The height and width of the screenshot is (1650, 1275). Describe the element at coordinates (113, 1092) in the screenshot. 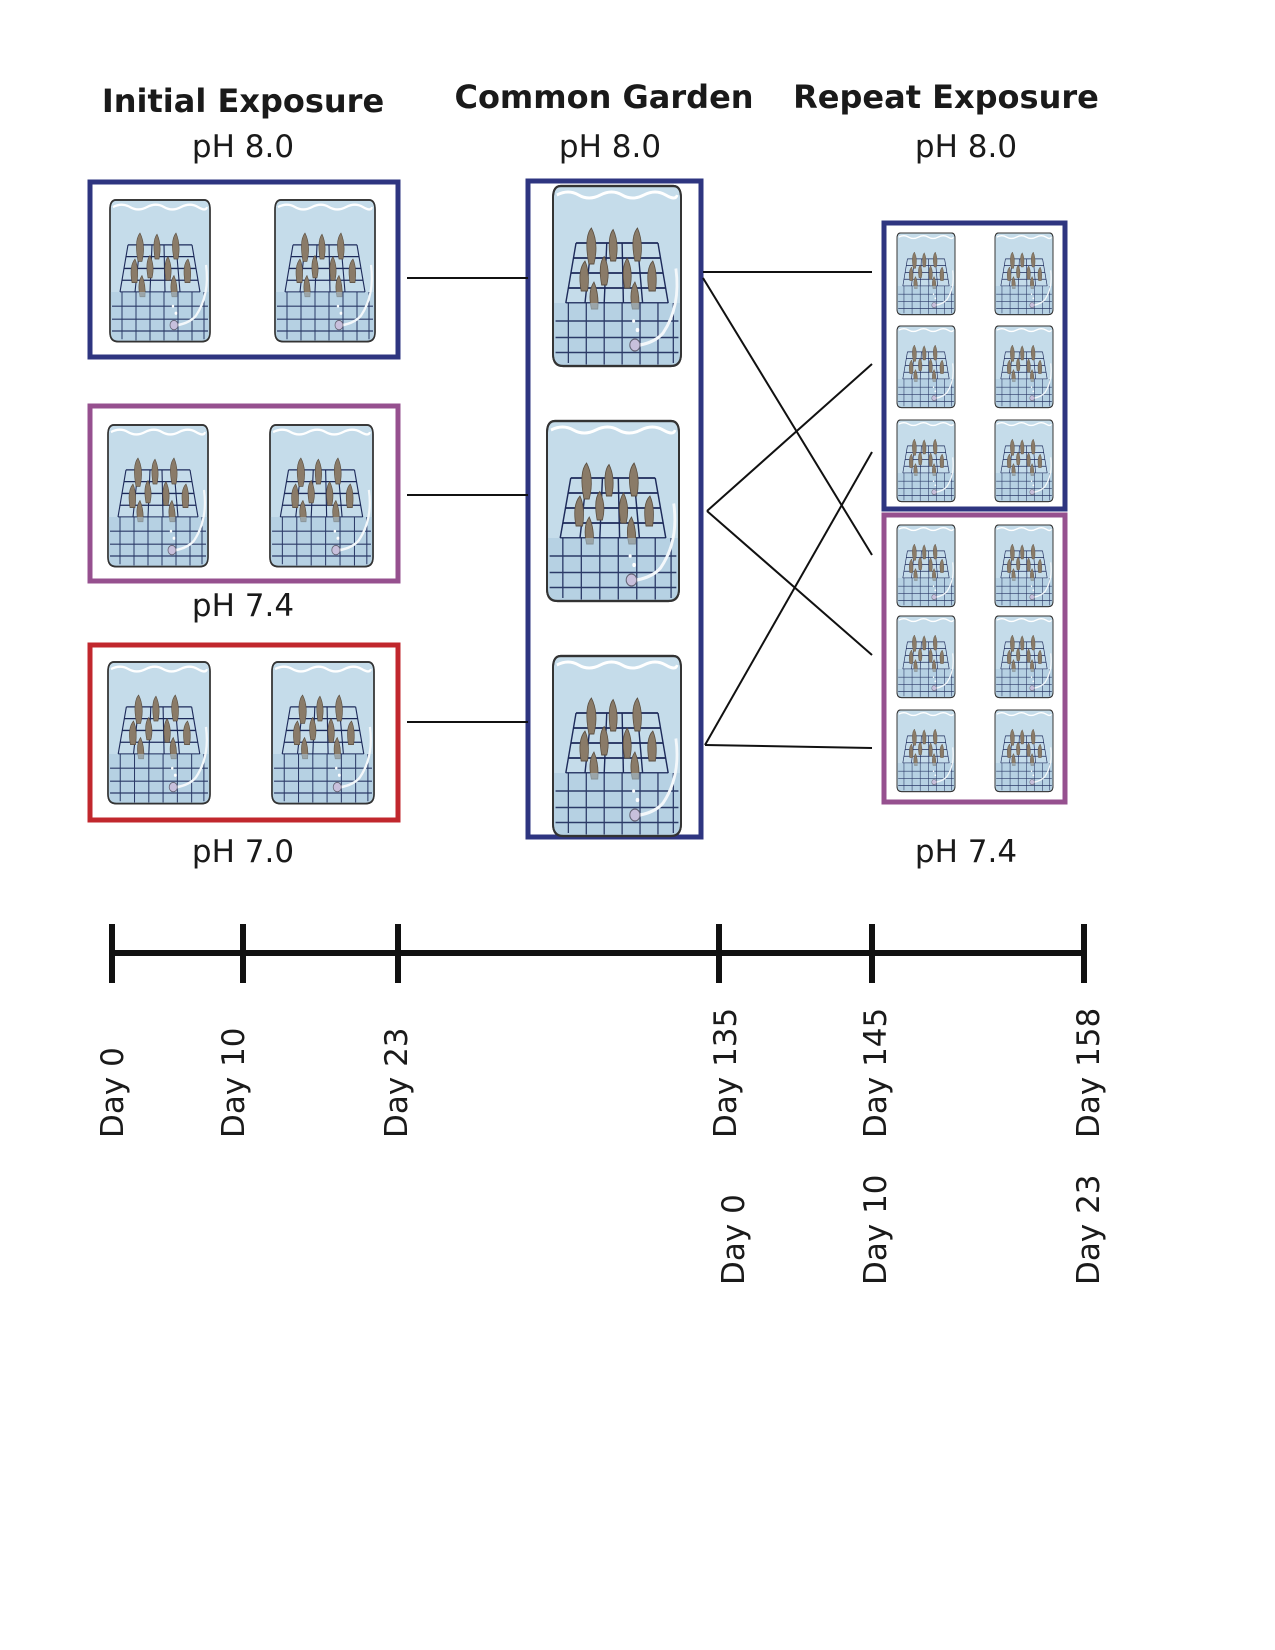

I see `day-label-0: Day 0` at that location.